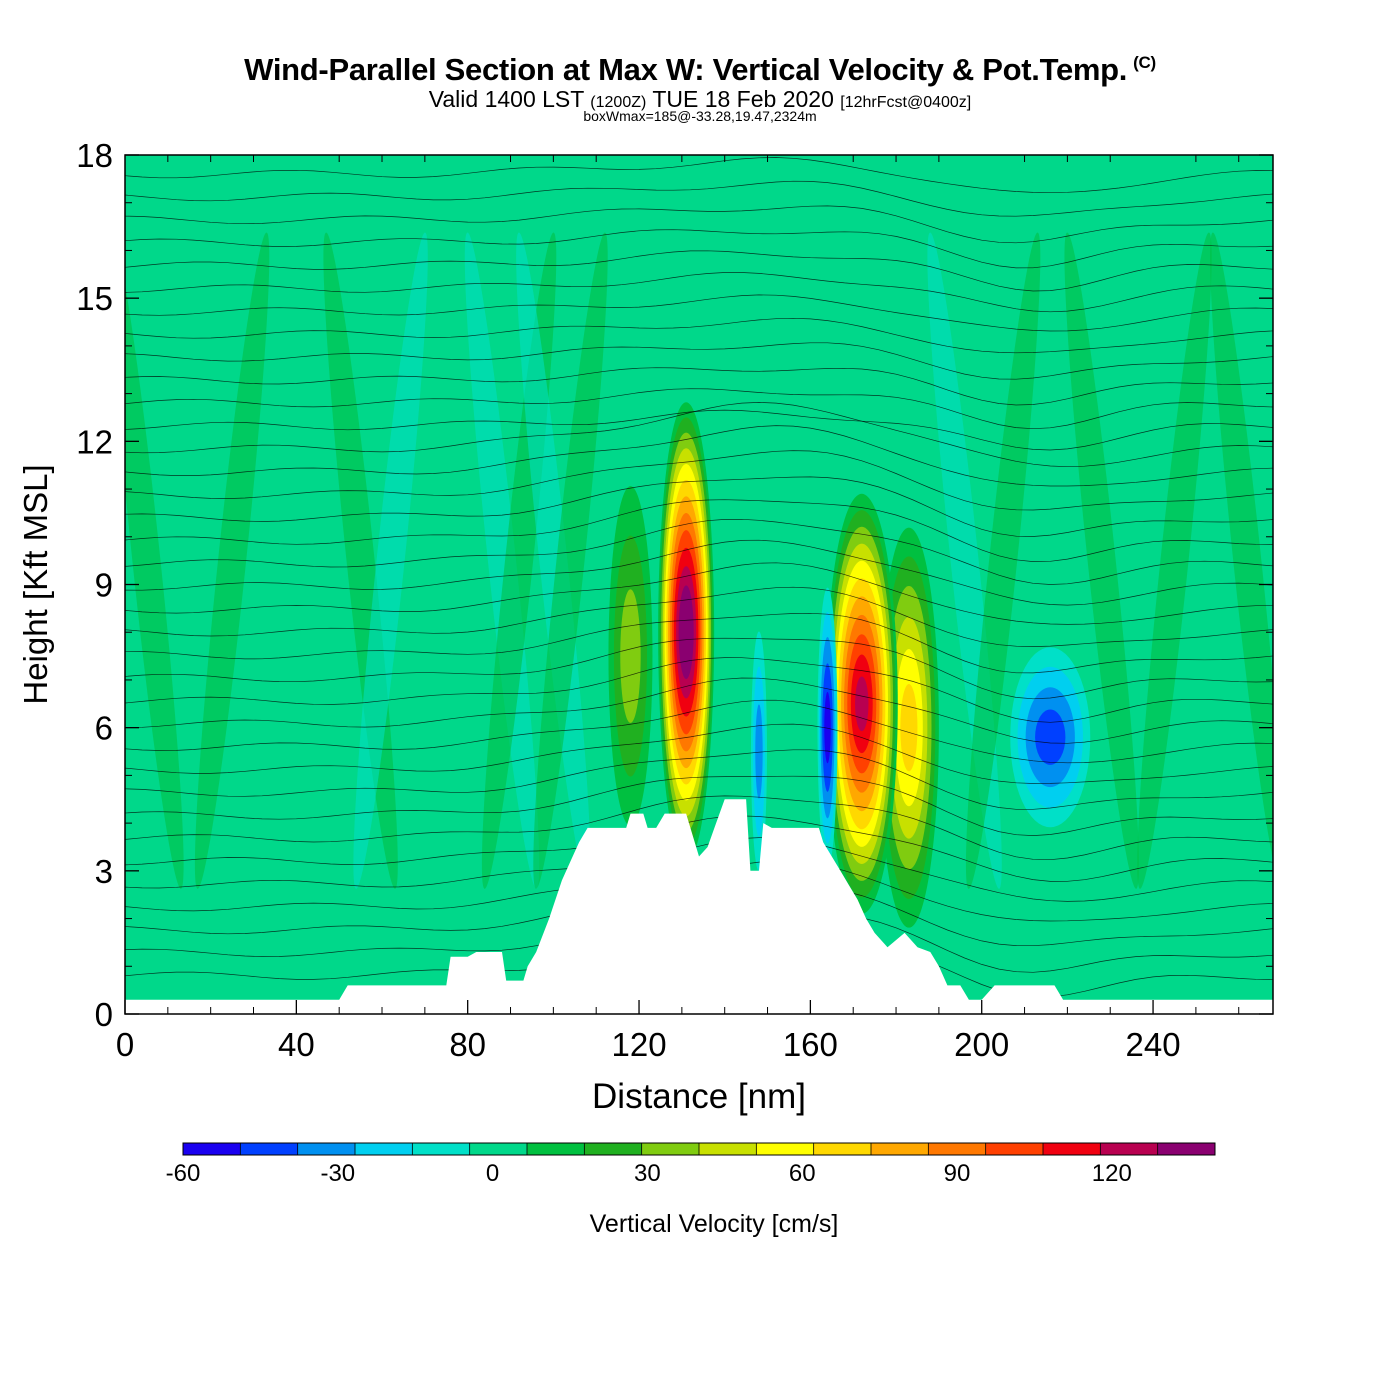 The image size is (1400, 1400). Describe the element at coordinates (104, 728) in the screenshot. I see `y-tick-label: 6` at that location.